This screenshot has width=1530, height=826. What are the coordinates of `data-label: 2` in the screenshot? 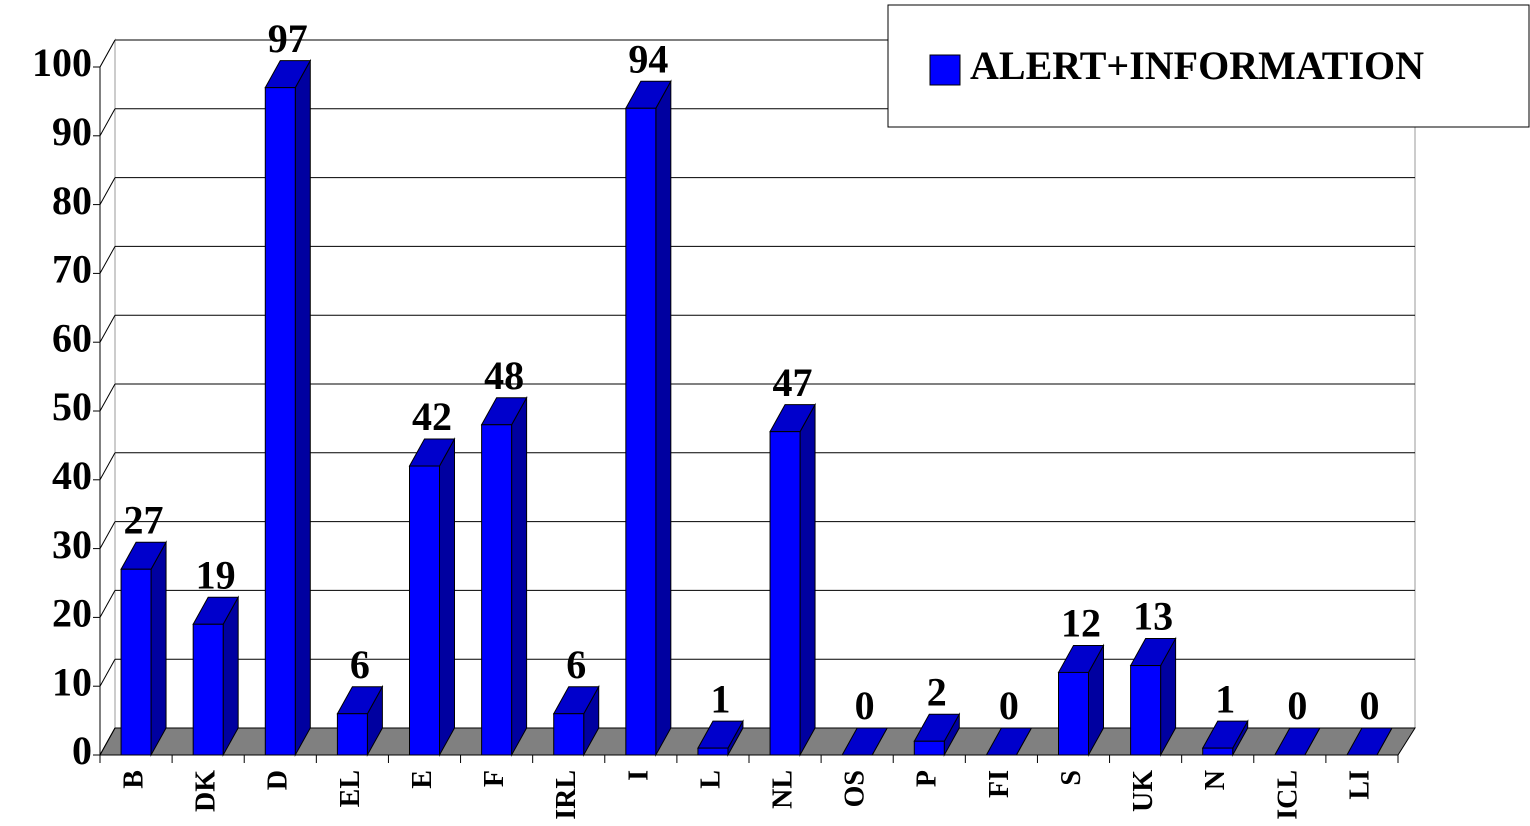 It's located at (937, 691).